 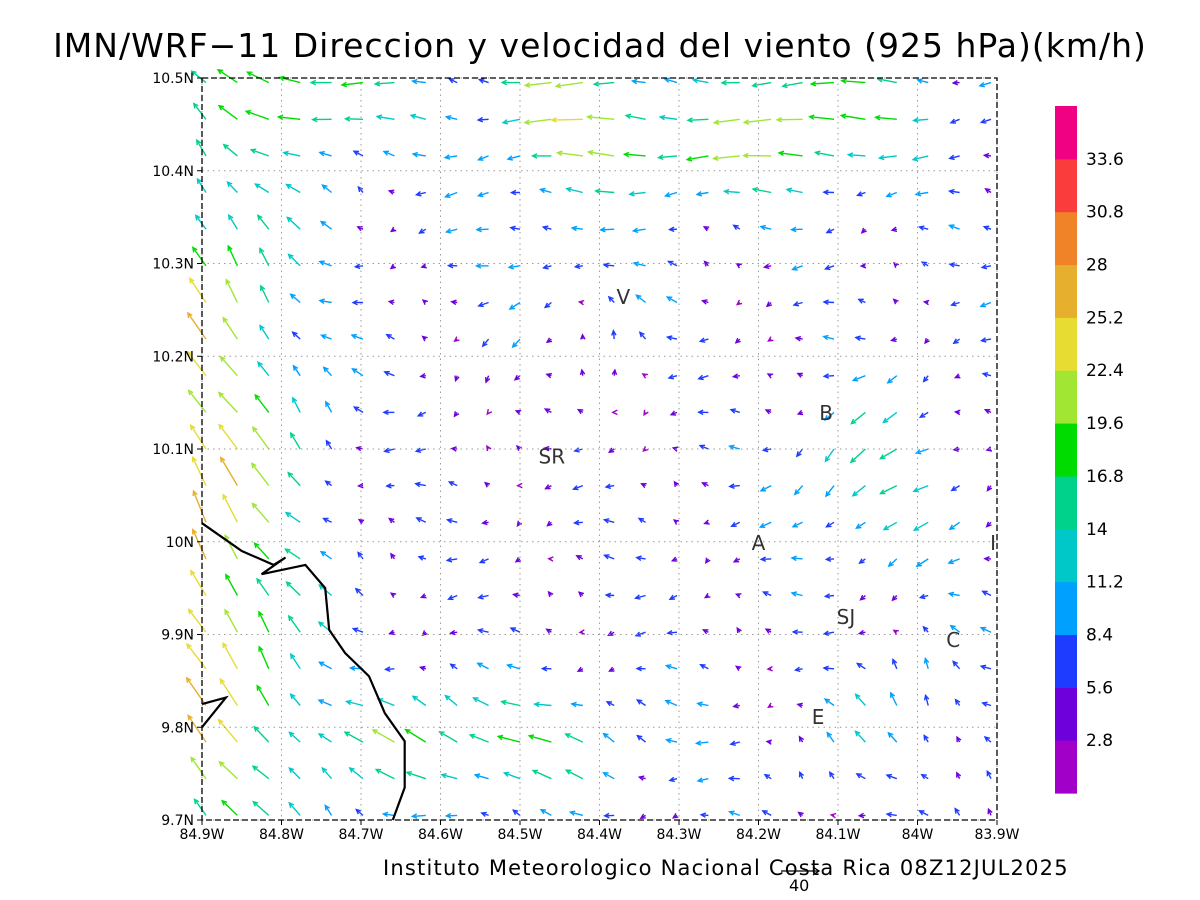 What do you see at coordinates (996, 835) in the screenshot?
I see `x-tick-label: 83.9W` at bounding box center [996, 835].